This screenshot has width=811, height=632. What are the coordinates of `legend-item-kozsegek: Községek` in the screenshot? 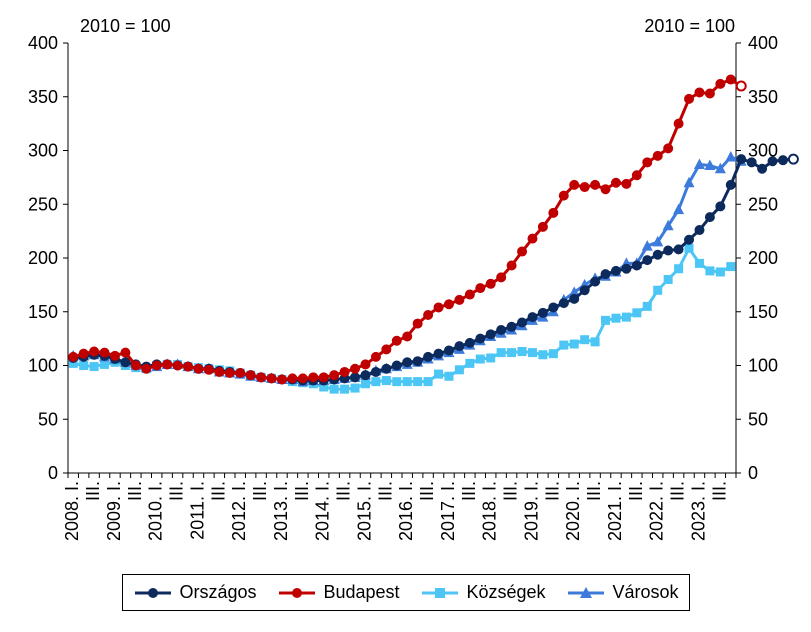 It's located at (483, 592).